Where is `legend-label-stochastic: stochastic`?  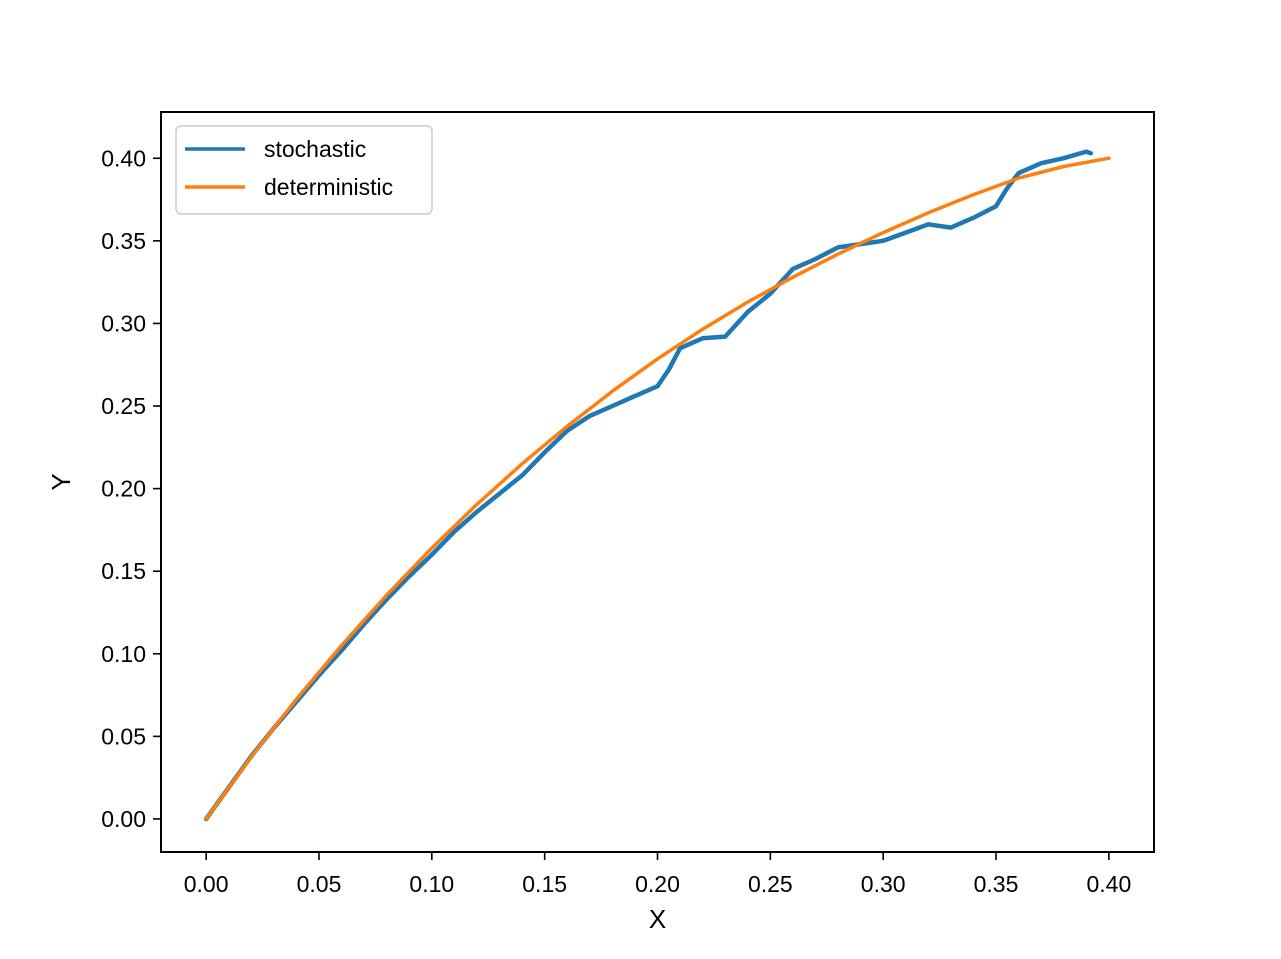
legend-label-stochastic: stochastic is located at coordinates (315, 149).